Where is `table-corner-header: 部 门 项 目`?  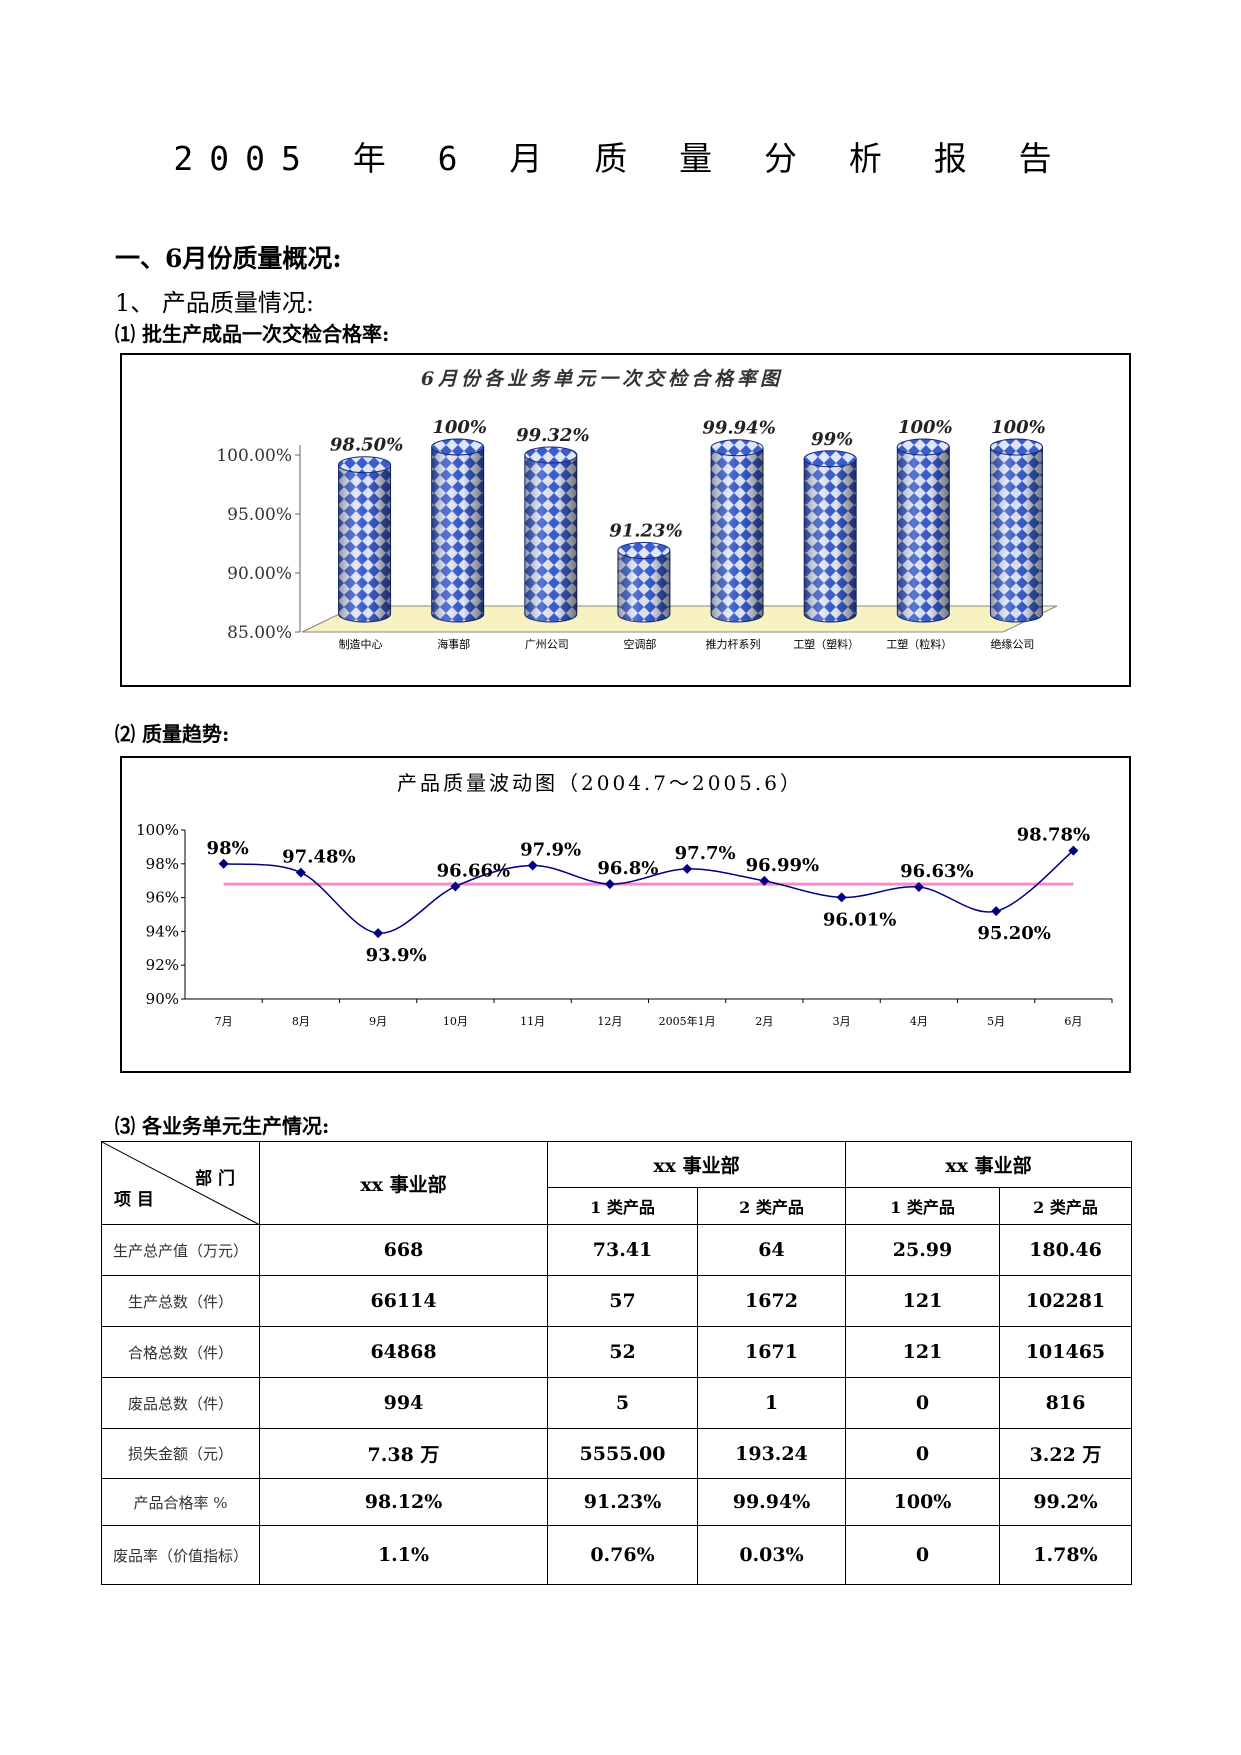
table-corner-header: 部 门 项 目 is located at coordinates (180, 1183).